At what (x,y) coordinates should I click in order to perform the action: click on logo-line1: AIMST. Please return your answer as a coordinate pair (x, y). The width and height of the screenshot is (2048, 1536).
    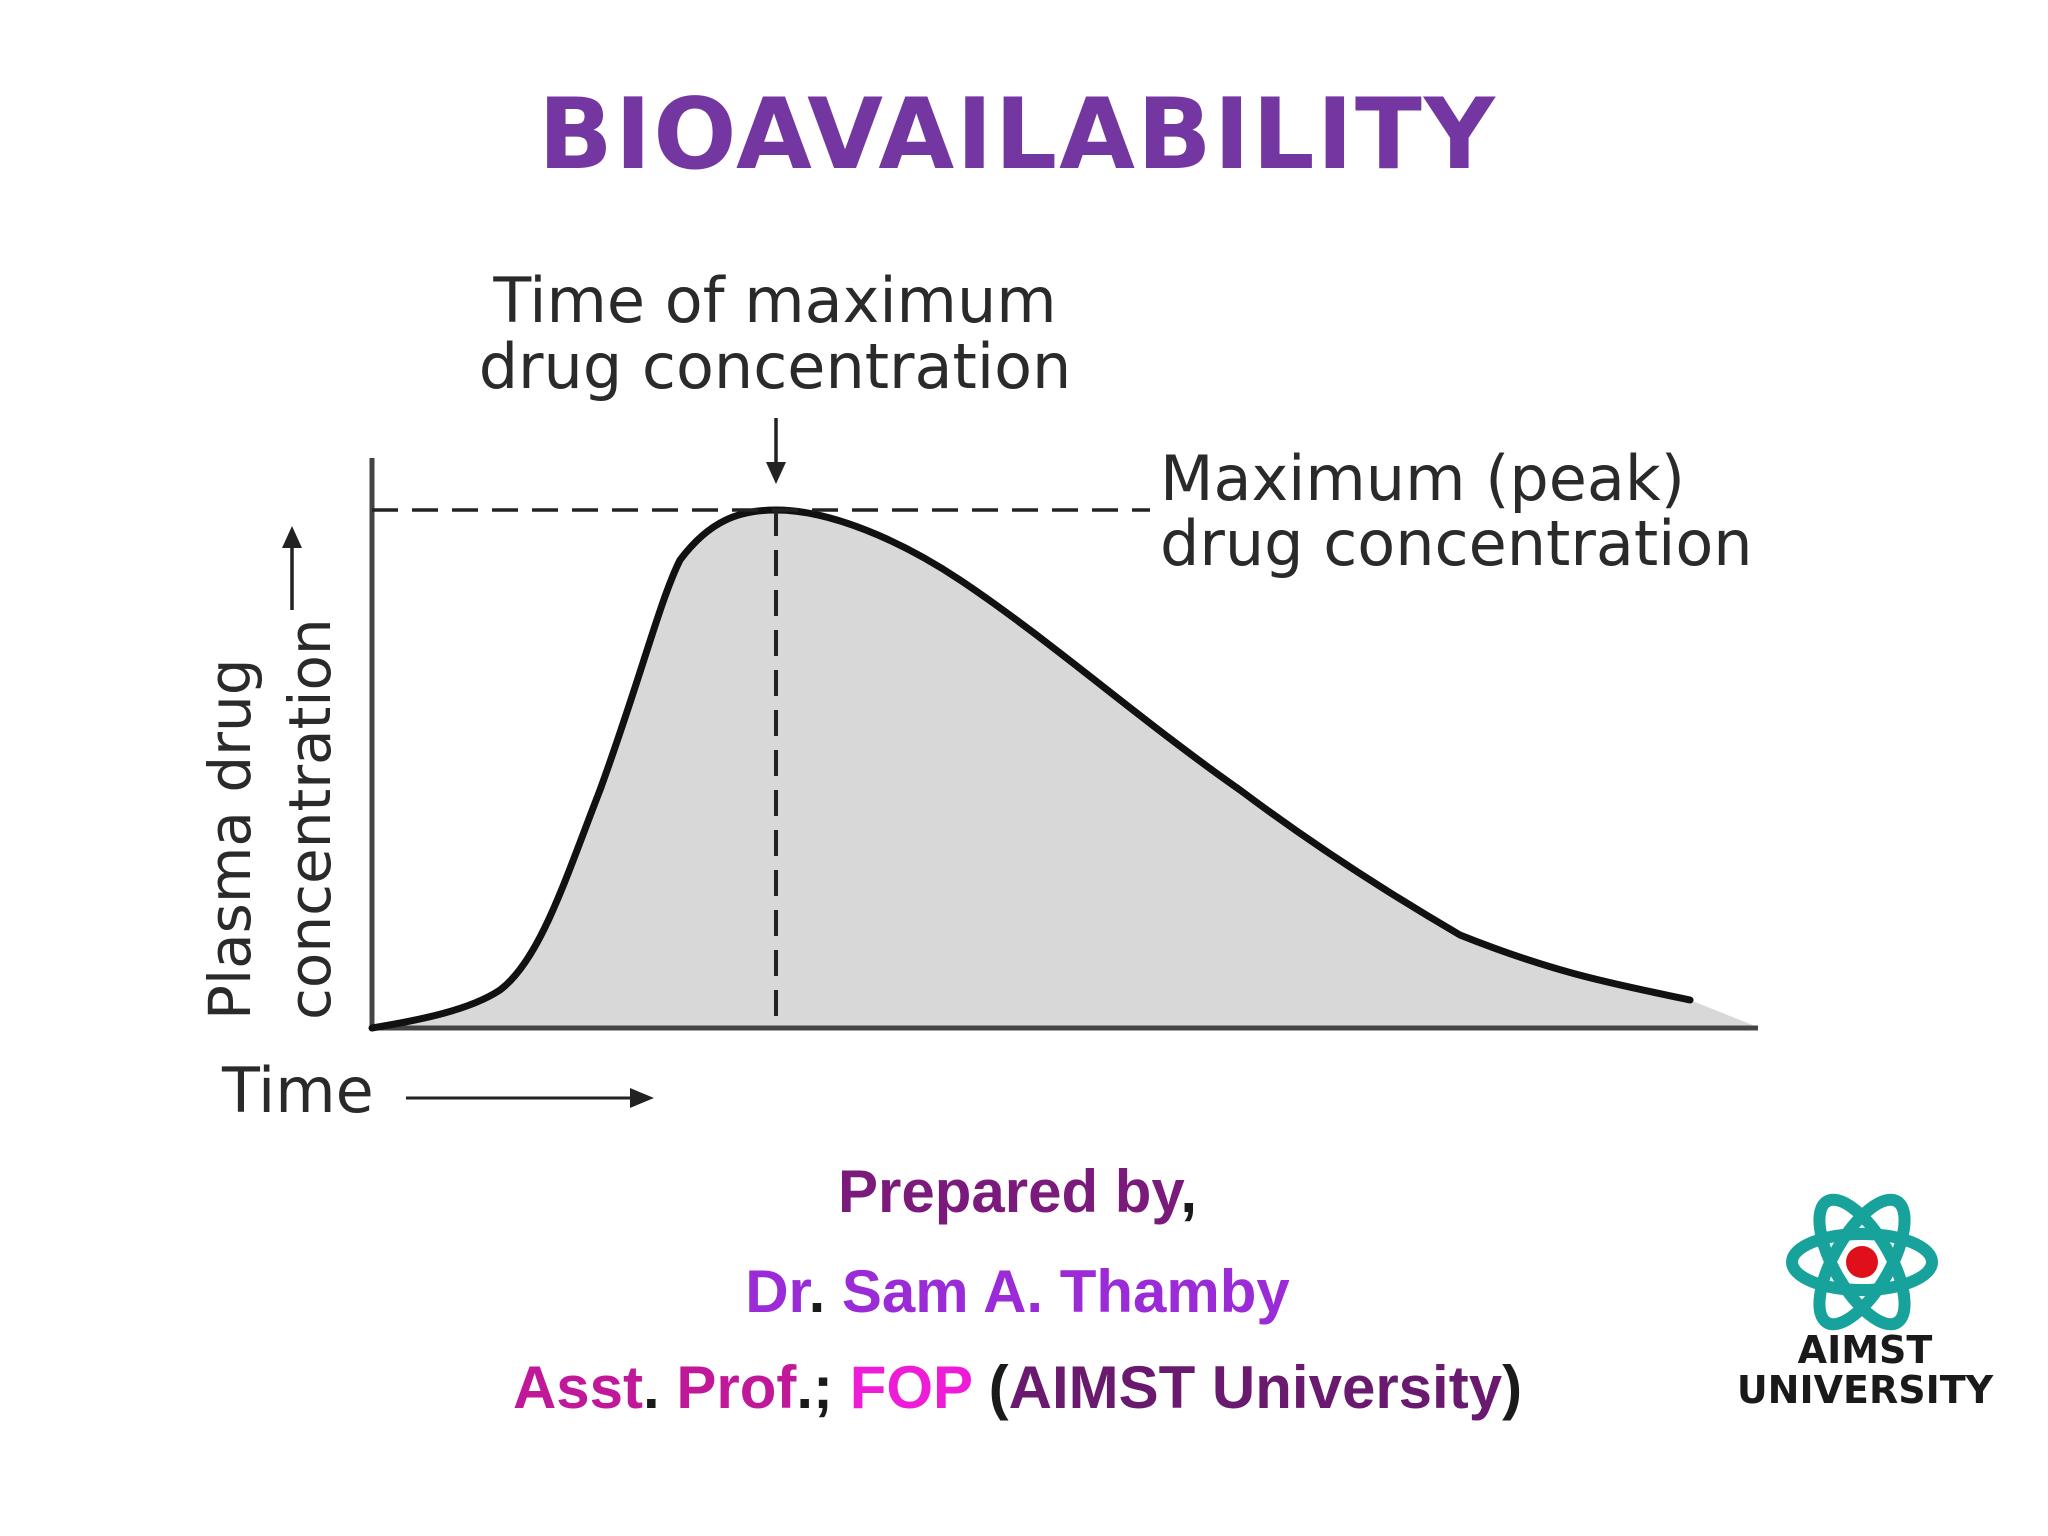
    Looking at the image, I should click on (1865, 1350).